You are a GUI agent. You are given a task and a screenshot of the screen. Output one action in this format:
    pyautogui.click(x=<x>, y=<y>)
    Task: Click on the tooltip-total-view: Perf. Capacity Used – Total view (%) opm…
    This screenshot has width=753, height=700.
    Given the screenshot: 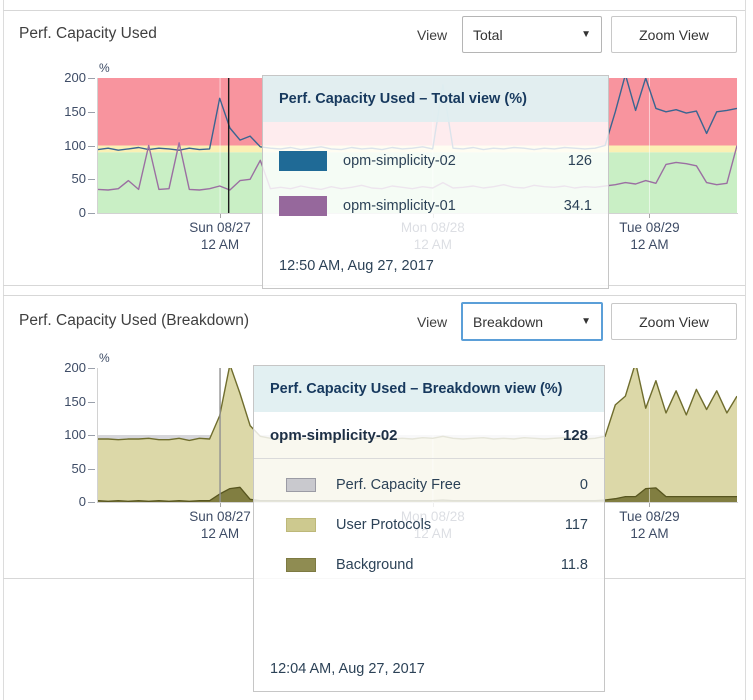 What is the action you would take?
    pyautogui.click(x=435, y=182)
    